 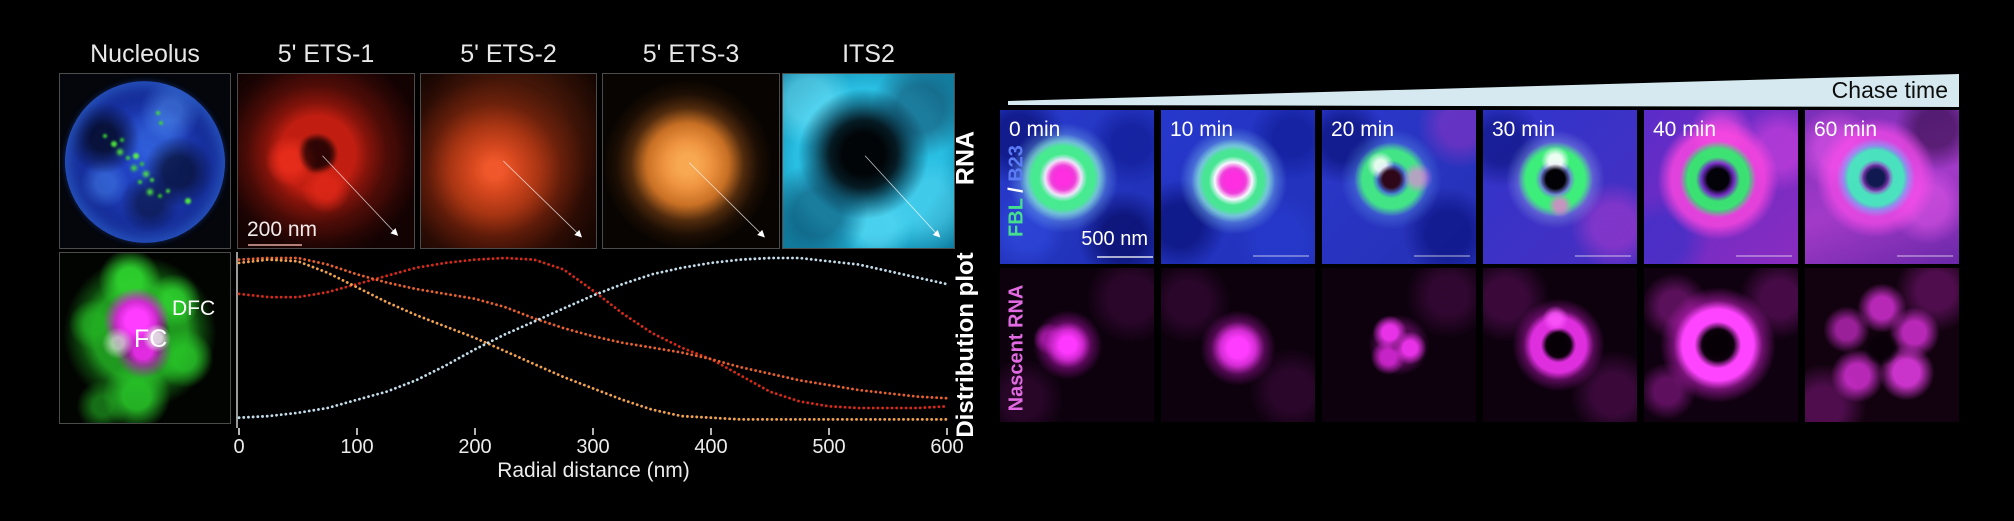 I want to click on time-label: 30 min, so click(x=1524, y=129).